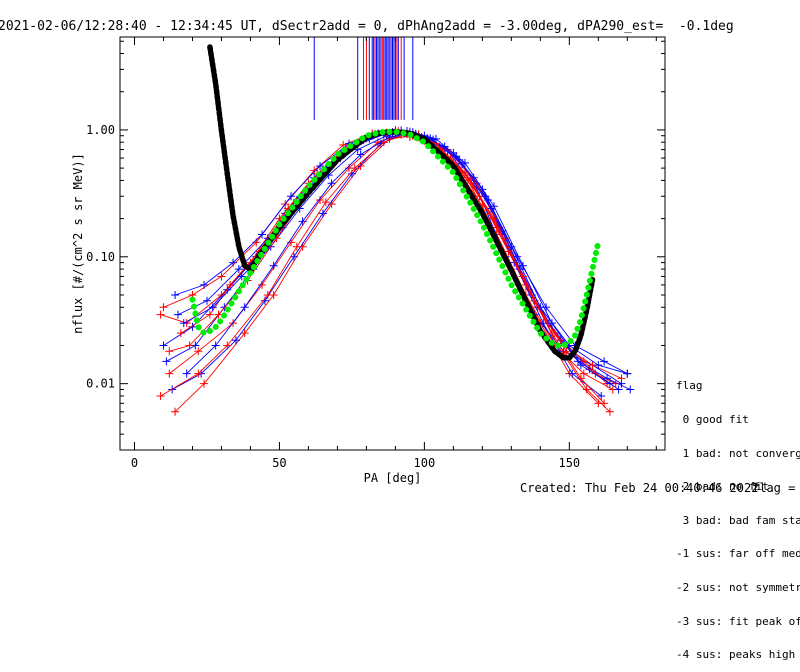  Describe the element at coordinates (279, 463) in the screenshot. I see `x-tick-label: 50` at that location.